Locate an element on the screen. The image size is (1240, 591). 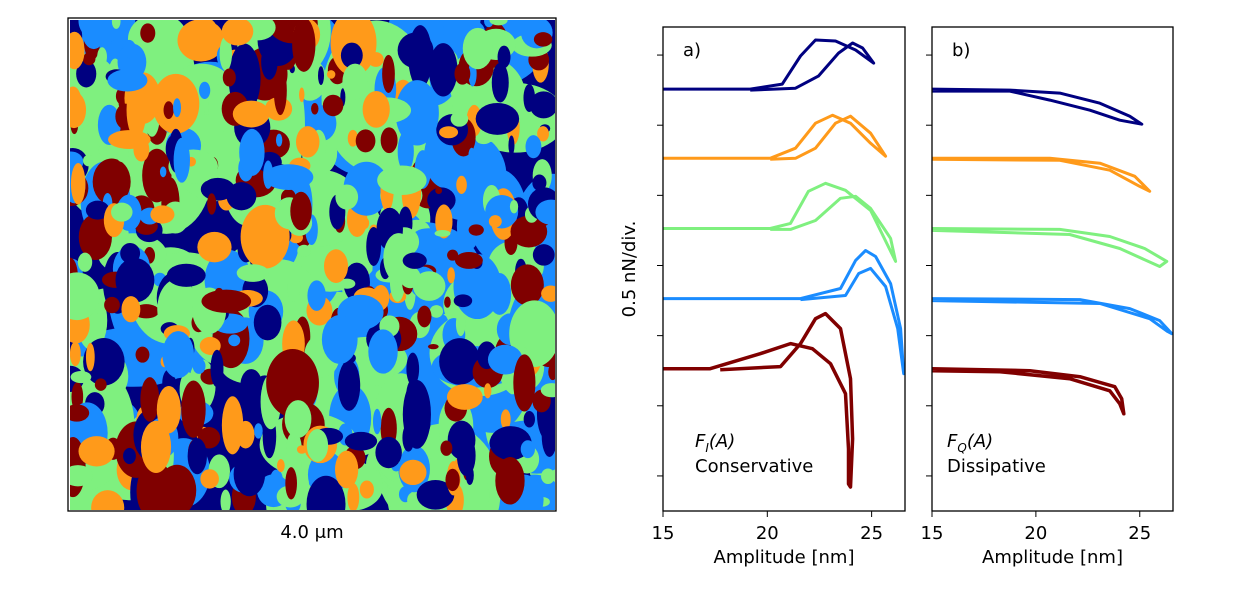
subscript: I is located at coordinates (707, 448).